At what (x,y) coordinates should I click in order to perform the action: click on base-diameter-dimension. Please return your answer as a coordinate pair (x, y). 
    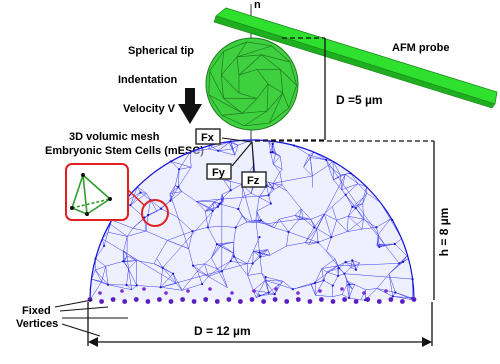
    Looking at the image, I should click on (260, 324).